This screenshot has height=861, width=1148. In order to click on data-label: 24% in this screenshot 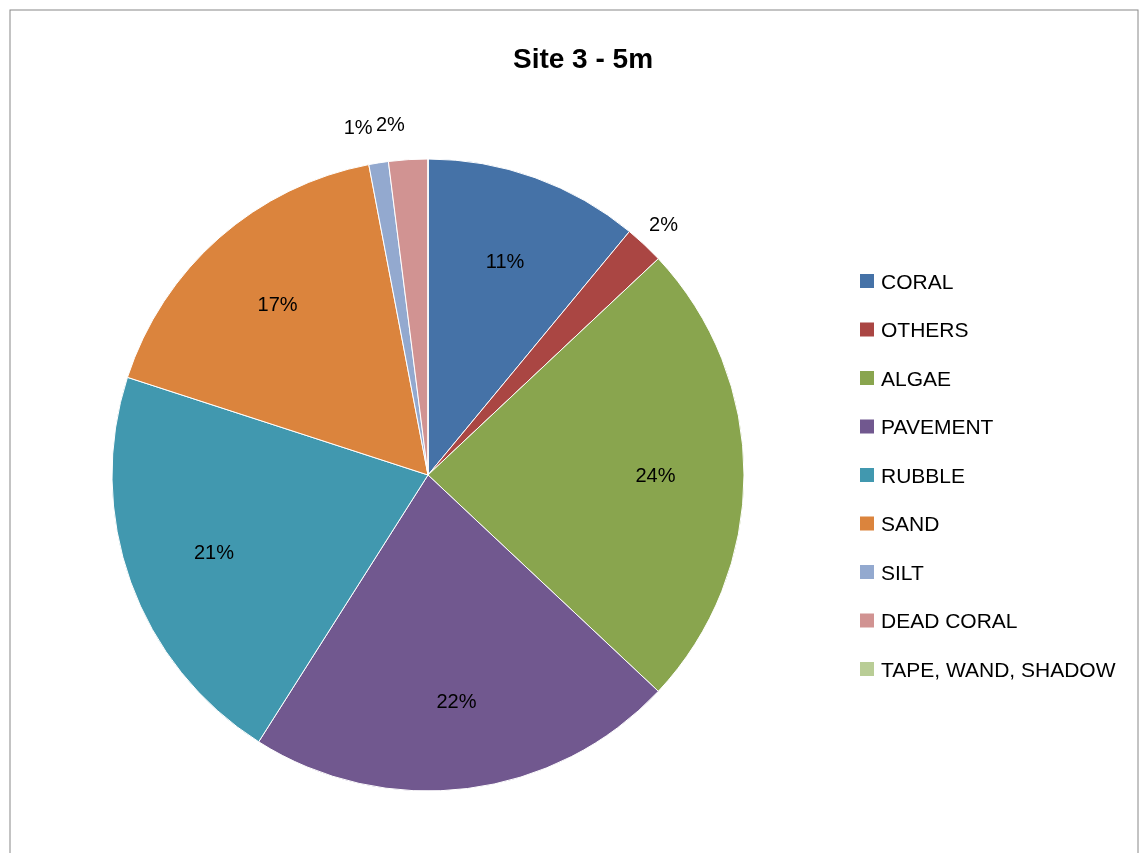, I will do `click(655, 475)`.